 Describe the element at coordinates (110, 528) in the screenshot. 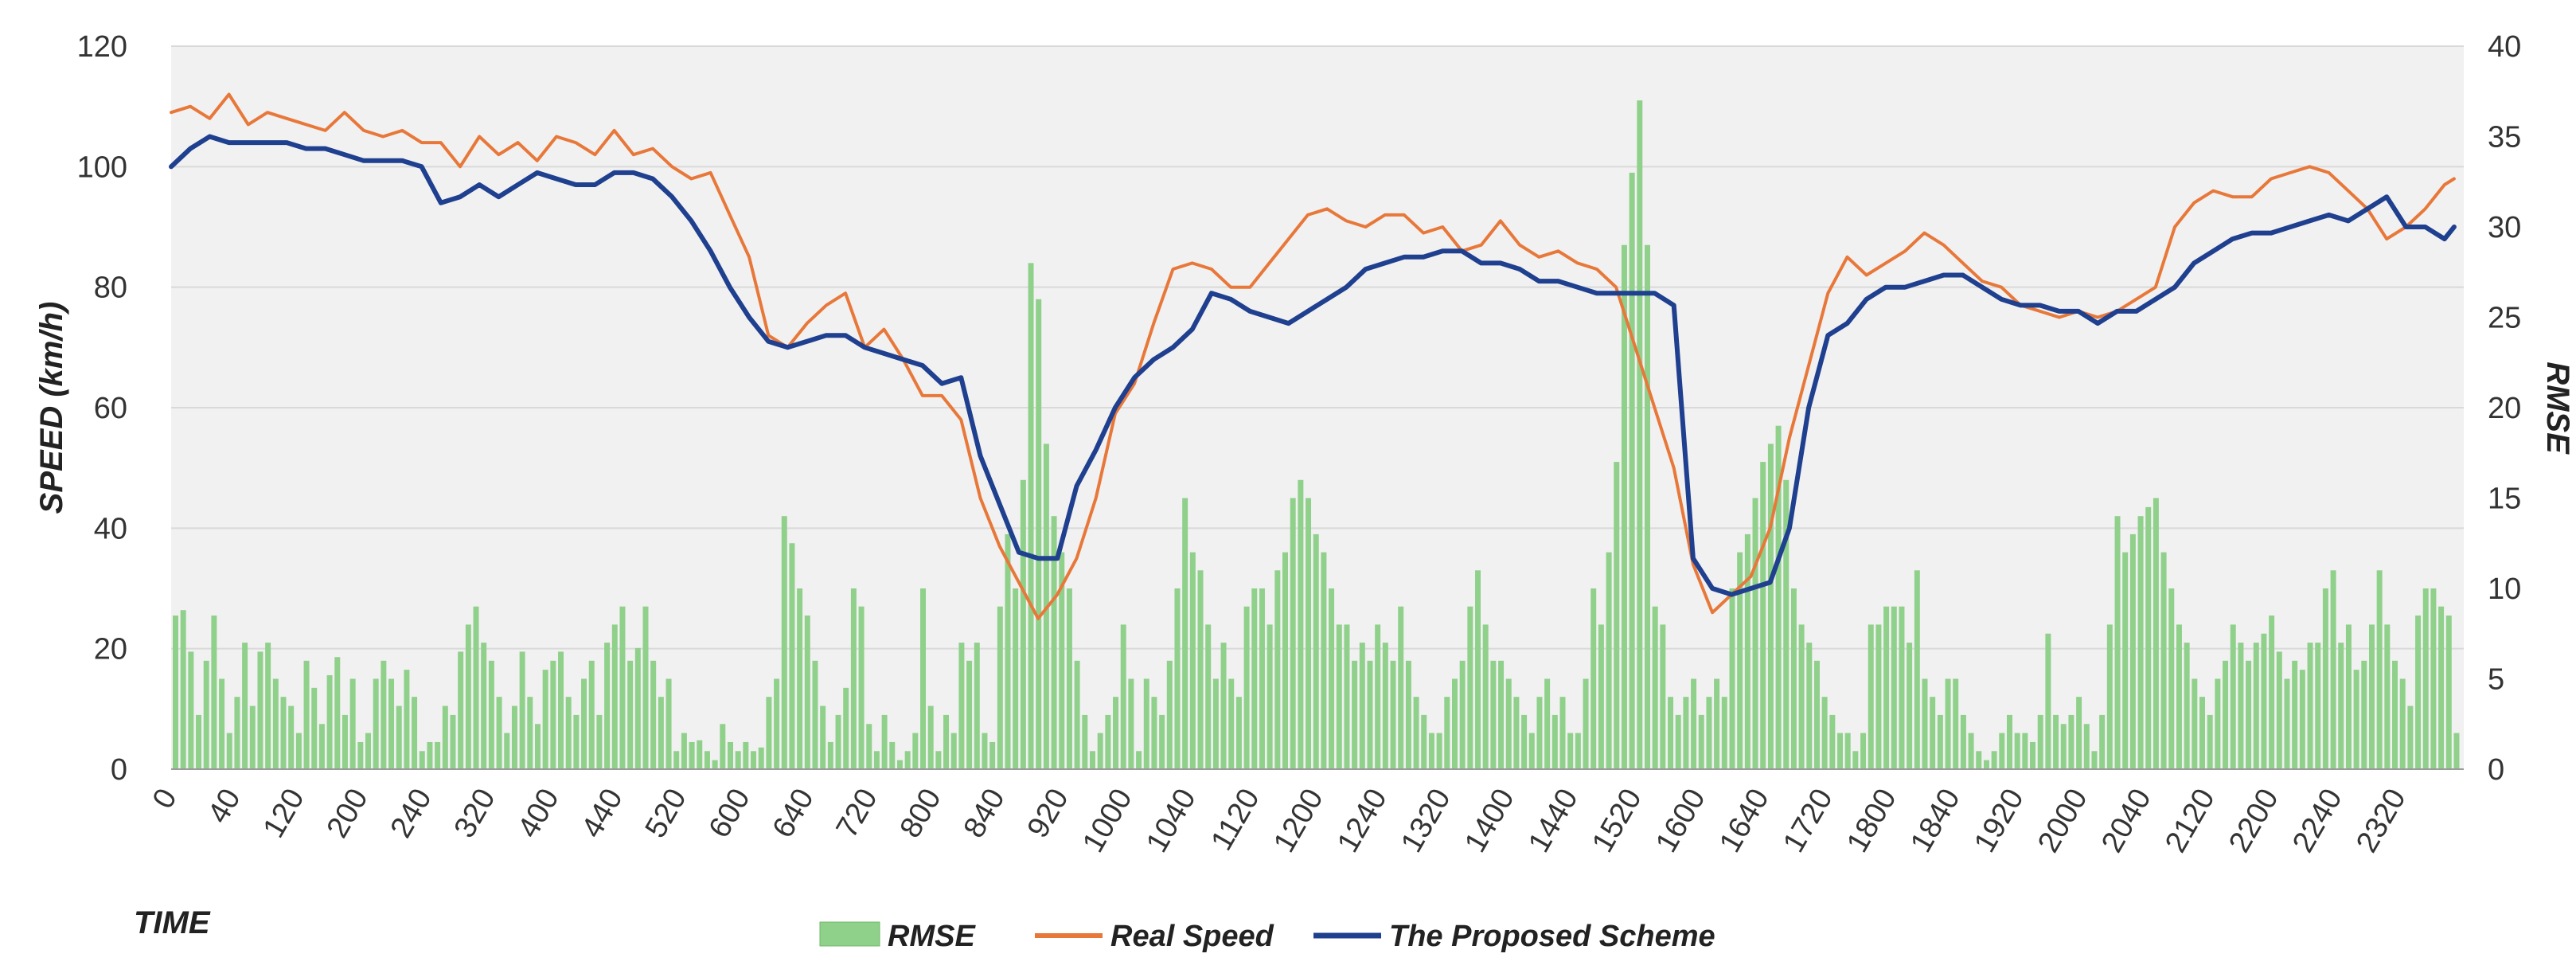

I see `y-left-tick-label: 40` at that location.